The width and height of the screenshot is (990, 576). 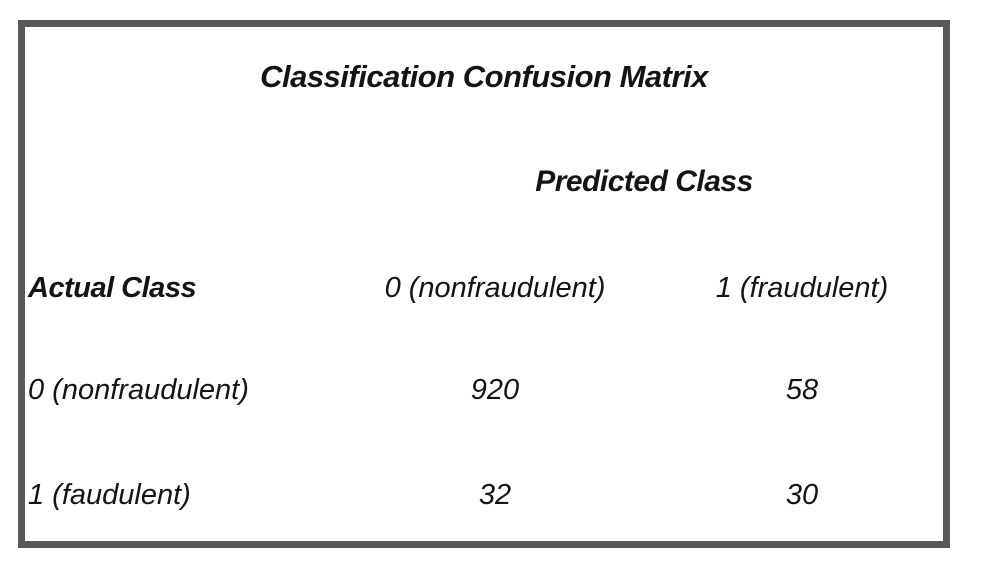 I want to click on row-label-nonfraudulent: 0 (nonfraudulent), so click(x=138, y=390).